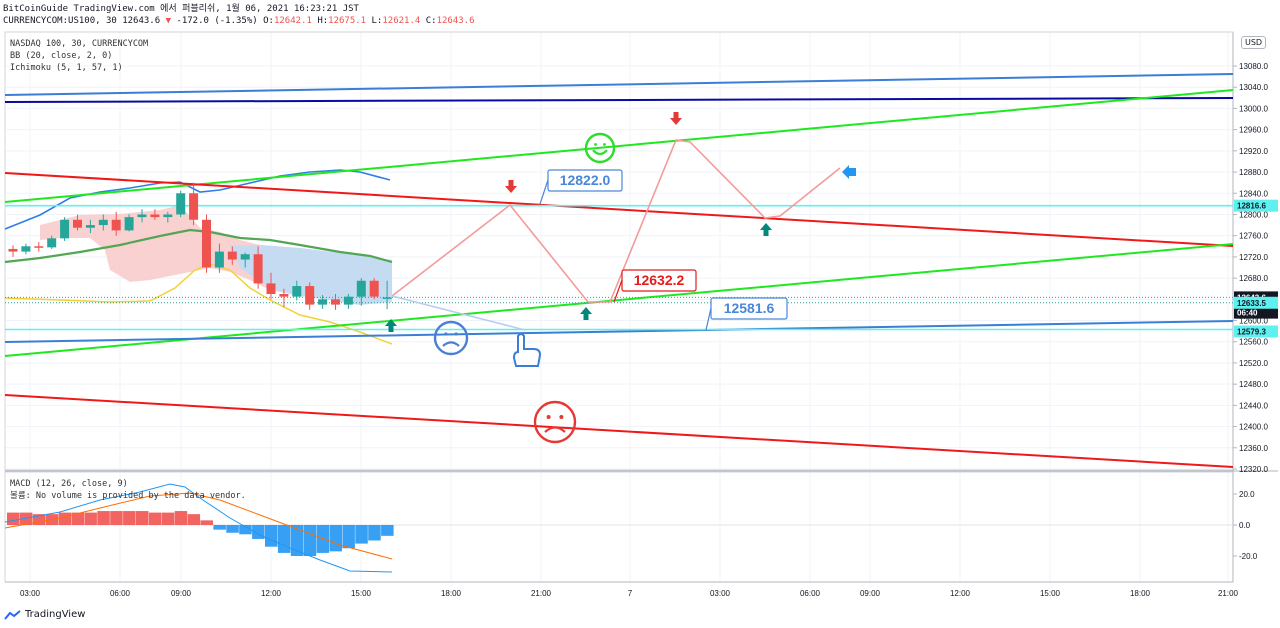 This screenshot has width=1280, height=628. I want to click on hand-outline, so click(527, 350).